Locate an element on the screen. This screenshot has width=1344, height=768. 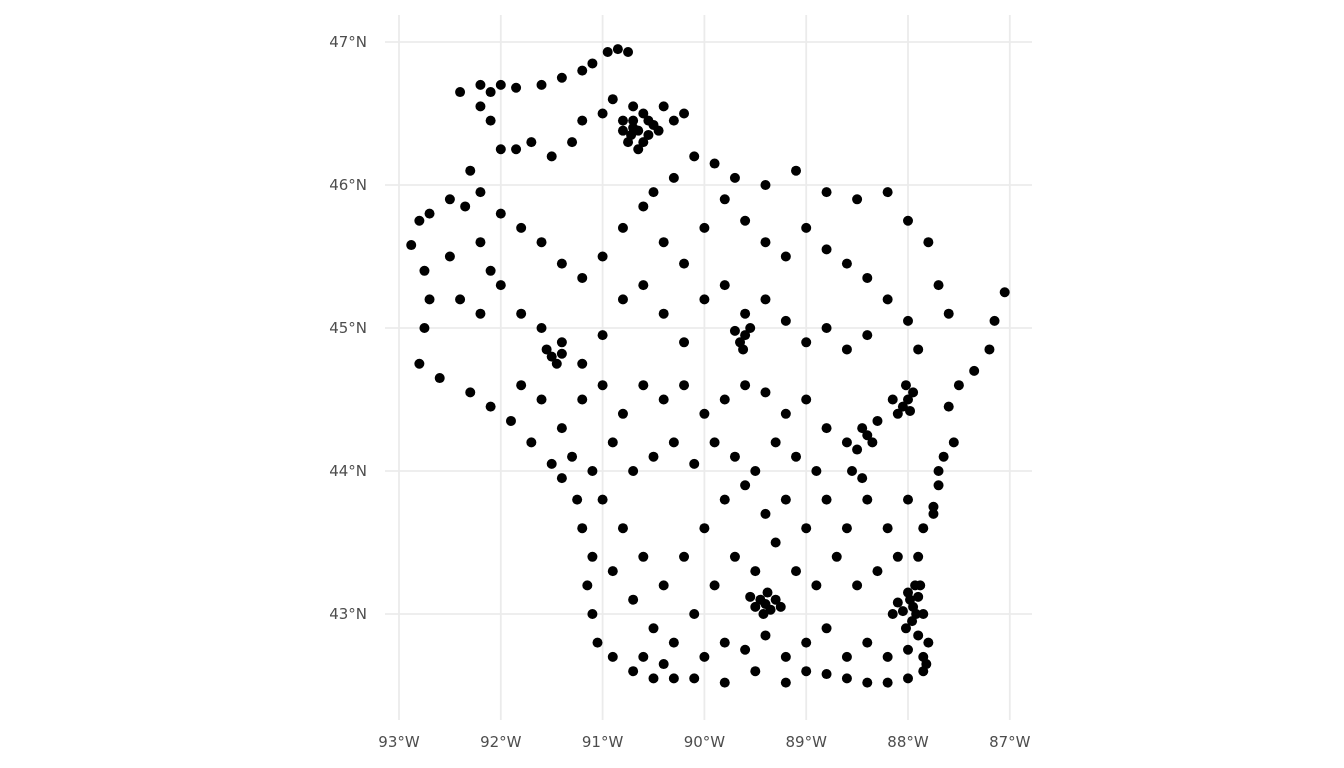
y-tick-label: 46°N is located at coordinates (348, 185).